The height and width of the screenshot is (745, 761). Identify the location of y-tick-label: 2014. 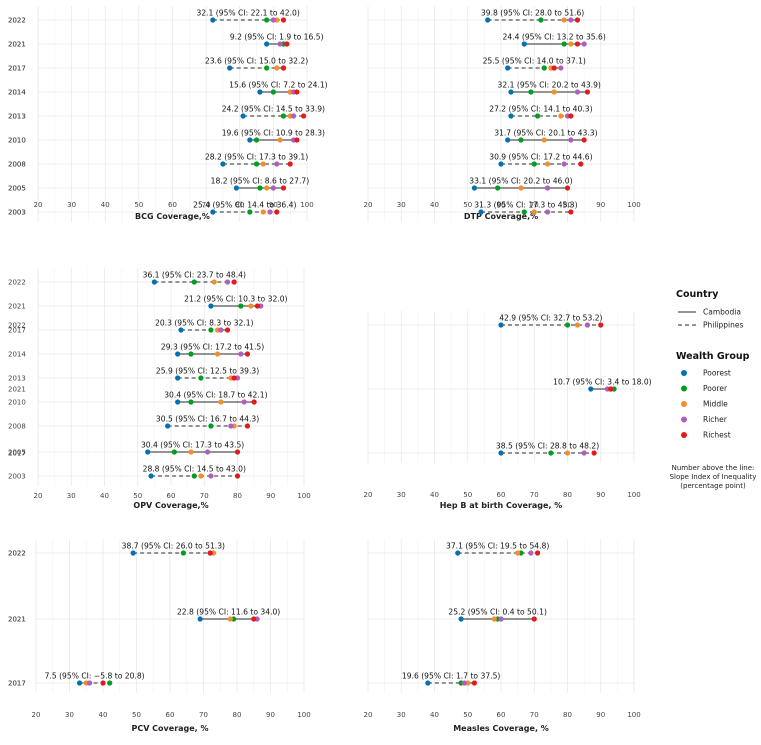
(17, 93).